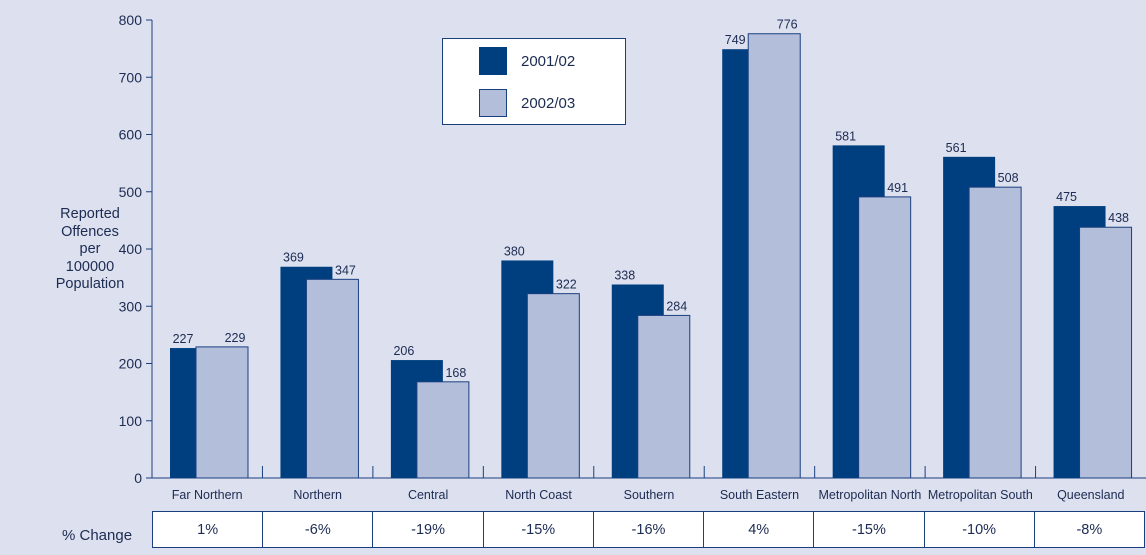 This screenshot has width=1146, height=555. What do you see at coordinates (428, 495) in the screenshot?
I see `x-category-label: Central` at bounding box center [428, 495].